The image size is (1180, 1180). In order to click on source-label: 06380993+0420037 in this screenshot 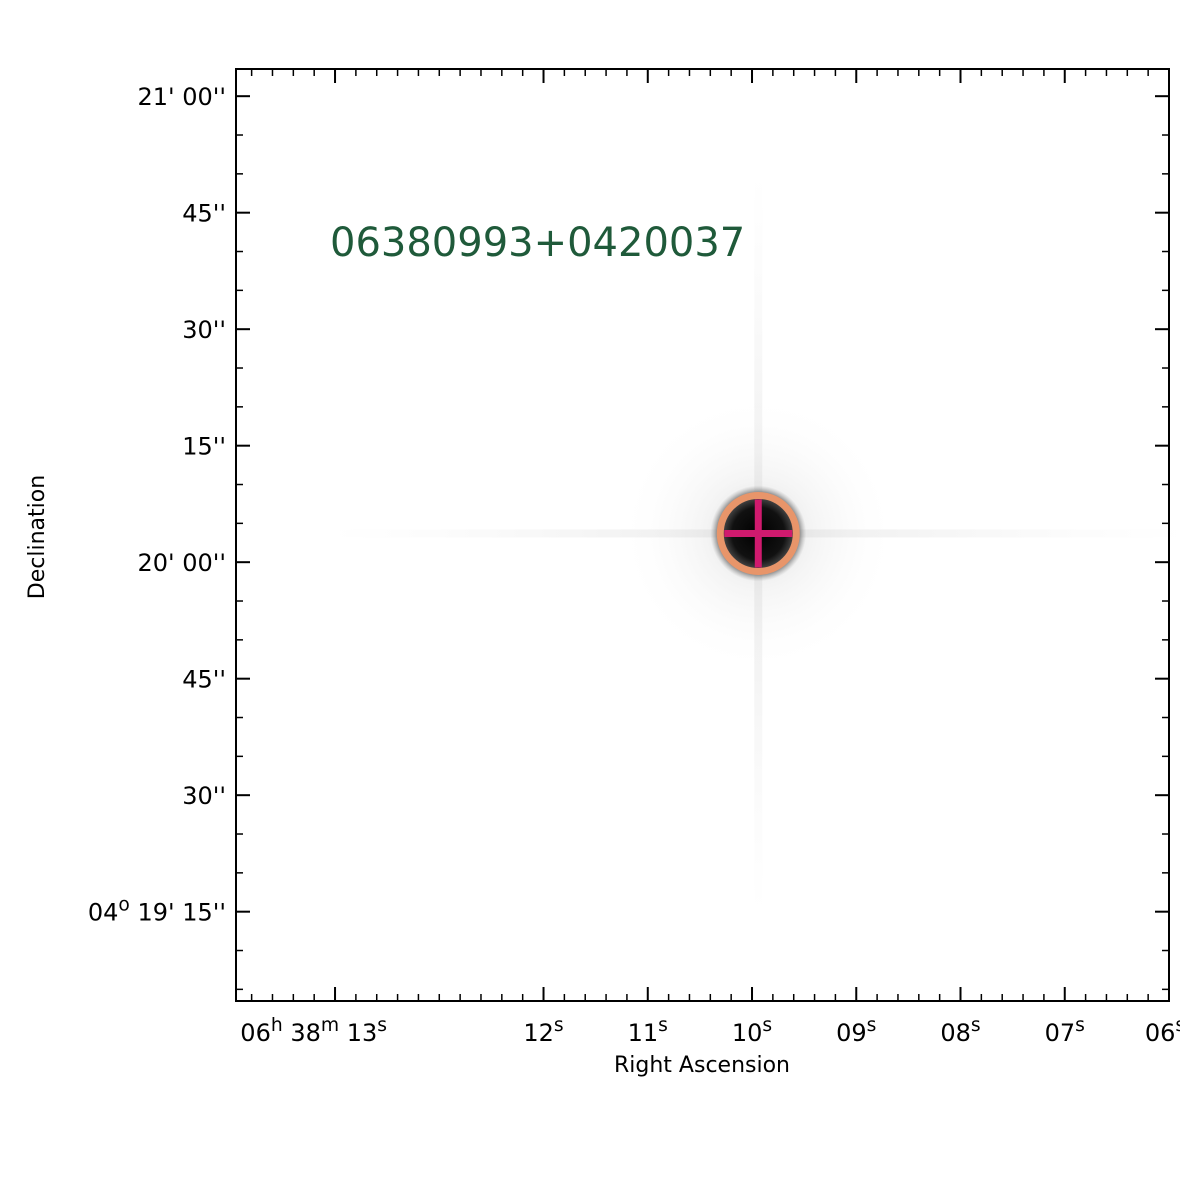, I will do `click(537, 243)`.